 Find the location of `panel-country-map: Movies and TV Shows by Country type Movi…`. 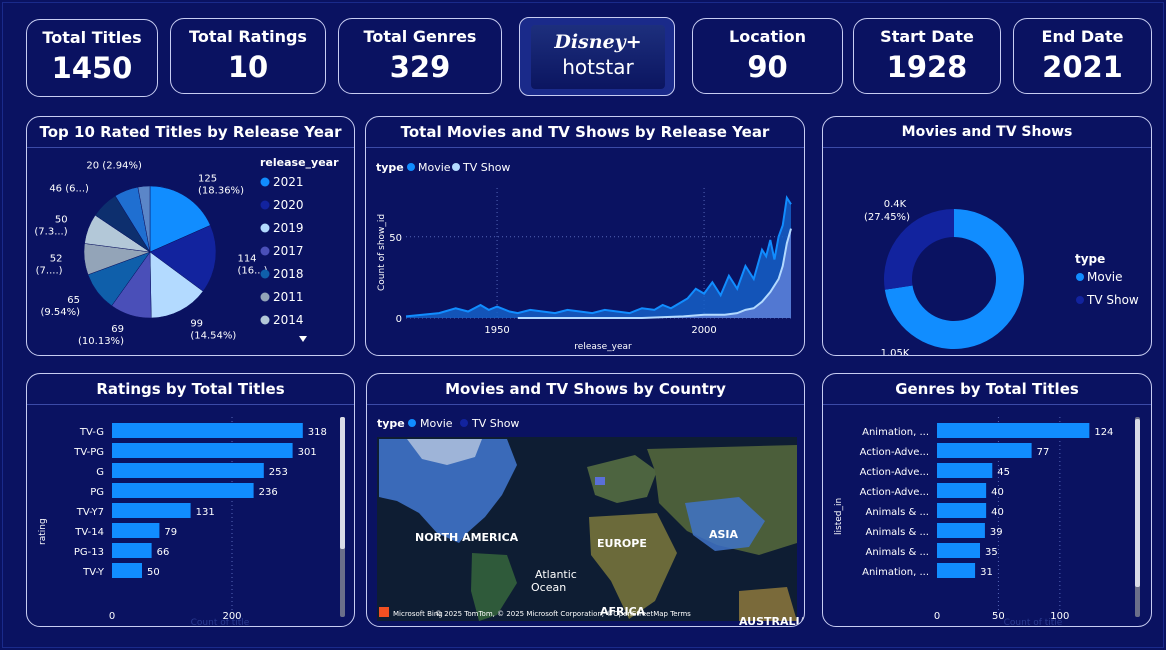

panel-country-map: Movies and TV Shows by Country type Movi… is located at coordinates (585, 500).